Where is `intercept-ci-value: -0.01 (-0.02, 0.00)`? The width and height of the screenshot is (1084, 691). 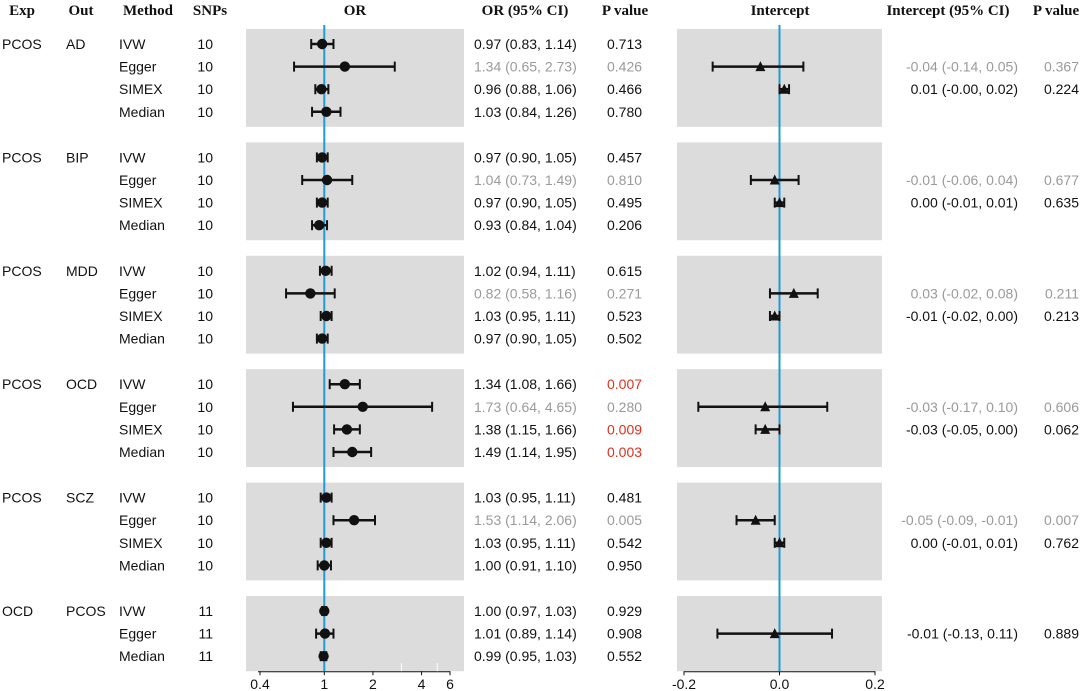
intercept-ci-value: -0.01 (-0.02, 0.00) is located at coordinates (962, 316).